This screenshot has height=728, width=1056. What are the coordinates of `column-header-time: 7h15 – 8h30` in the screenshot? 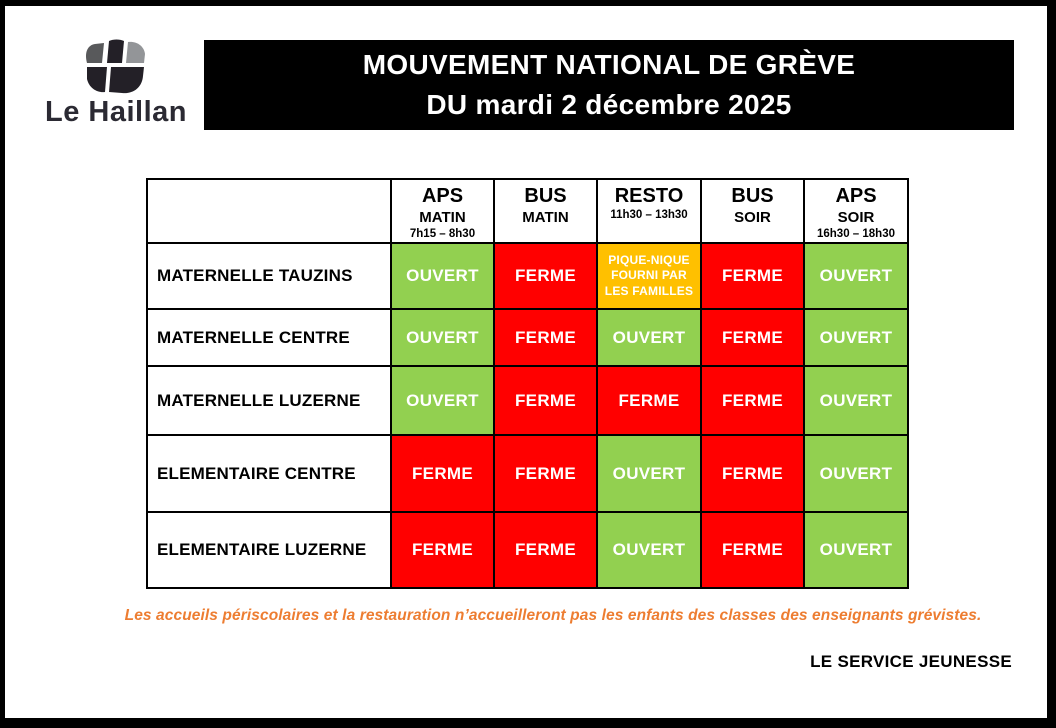 It's located at (442, 234).